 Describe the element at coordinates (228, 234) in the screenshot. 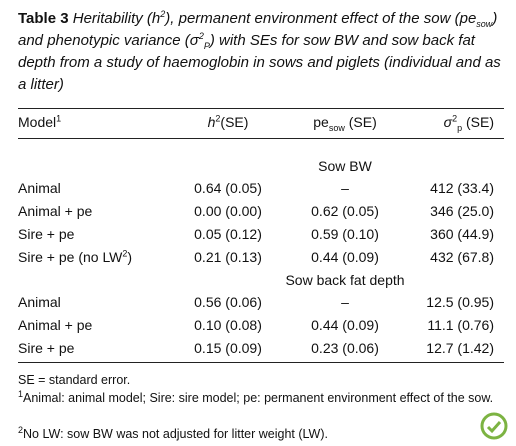

I see `table-cell: 0.05 (0.12)` at that location.